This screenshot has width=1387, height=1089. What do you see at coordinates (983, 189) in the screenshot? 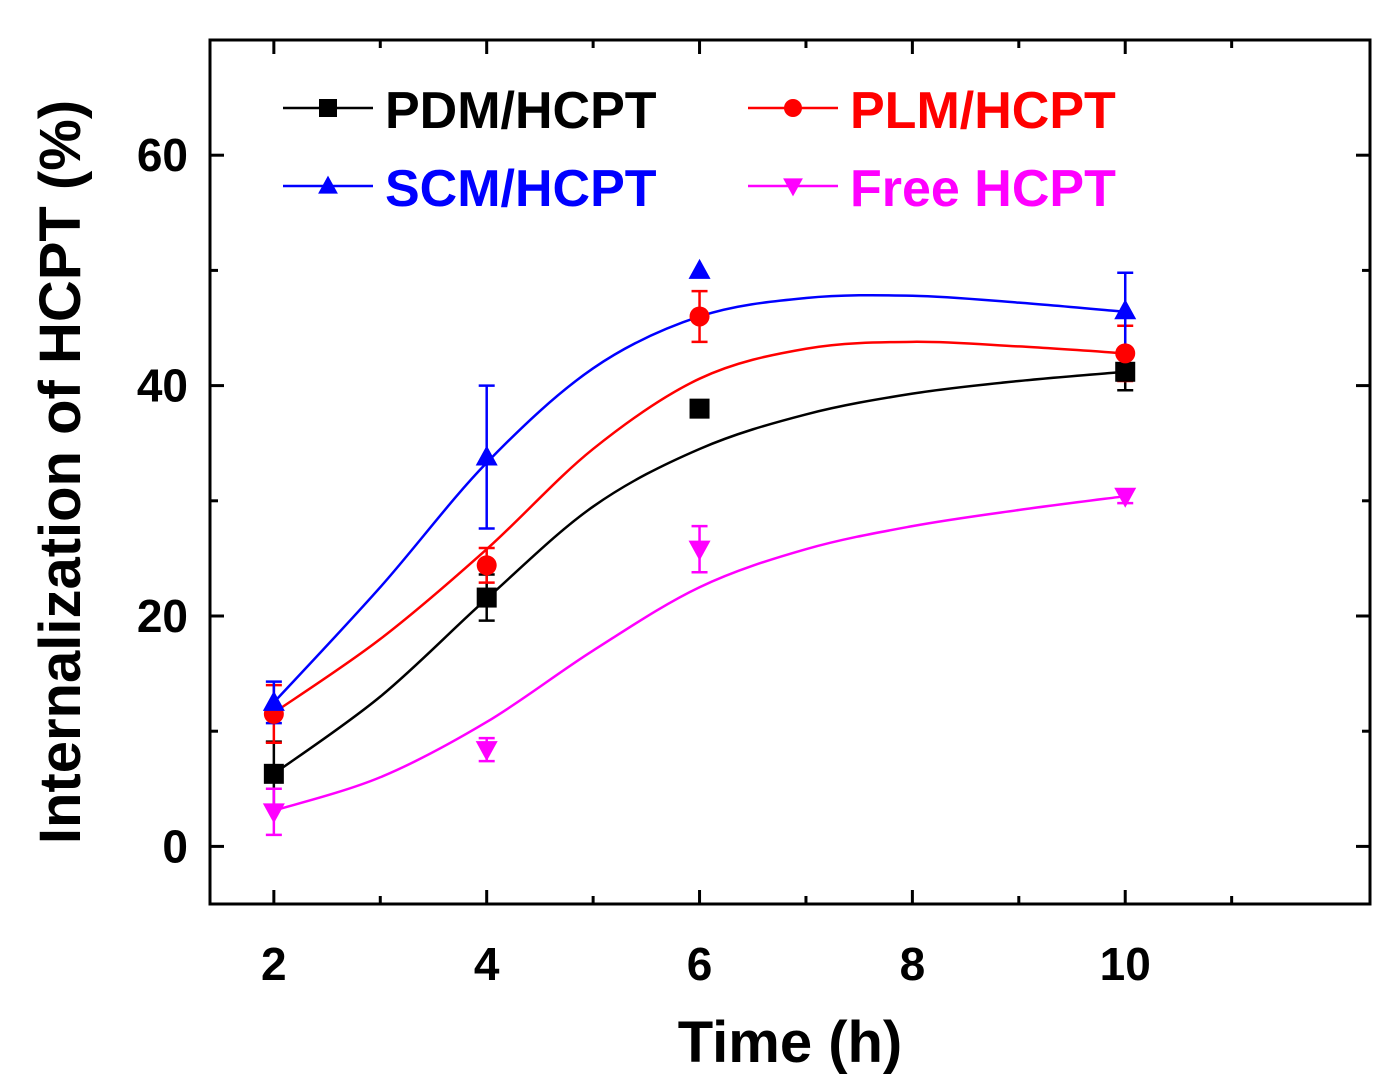
I see `legend-label-free-hcpt: Free HCPT` at bounding box center [983, 189].